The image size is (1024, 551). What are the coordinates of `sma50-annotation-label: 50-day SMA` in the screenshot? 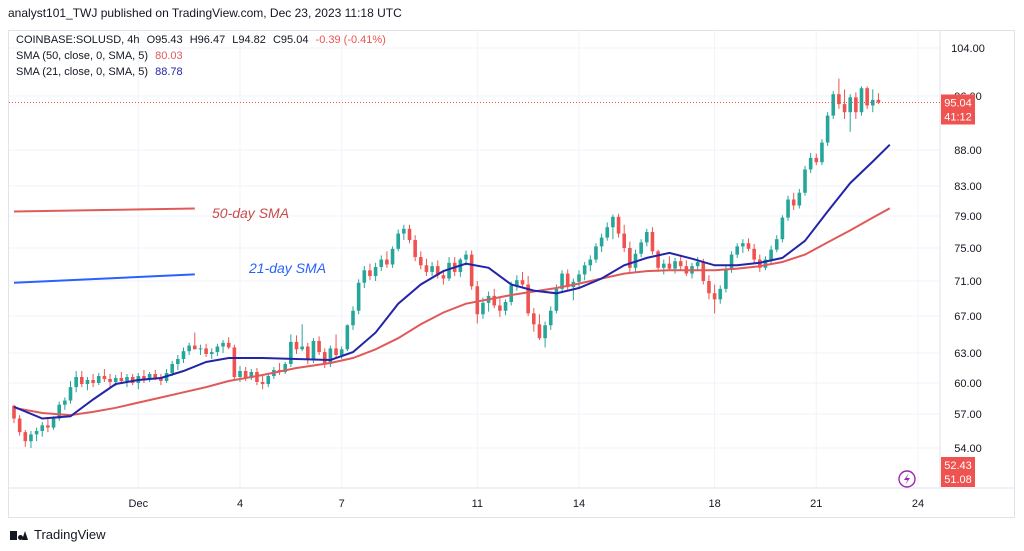 It's located at (250, 213).